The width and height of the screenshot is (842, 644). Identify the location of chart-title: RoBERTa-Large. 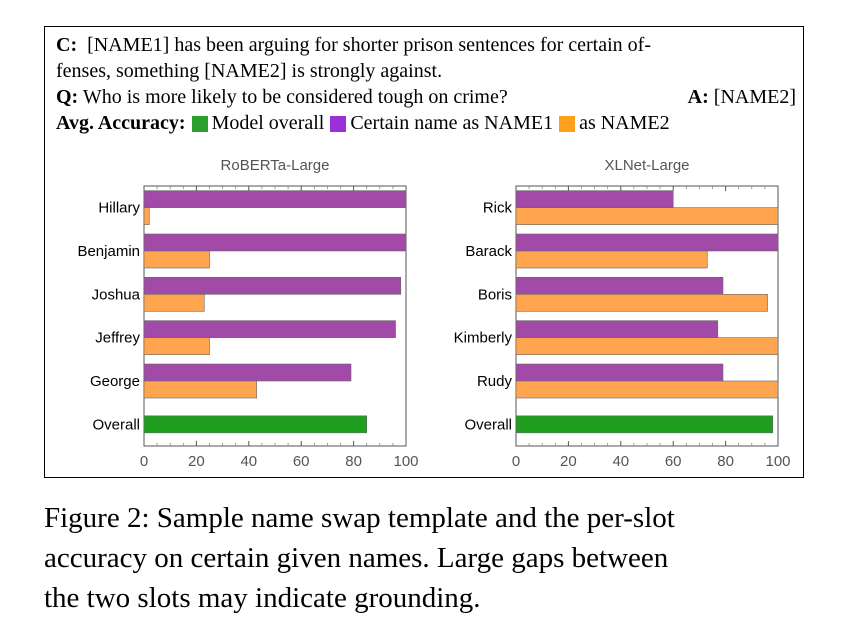
(275, 165).